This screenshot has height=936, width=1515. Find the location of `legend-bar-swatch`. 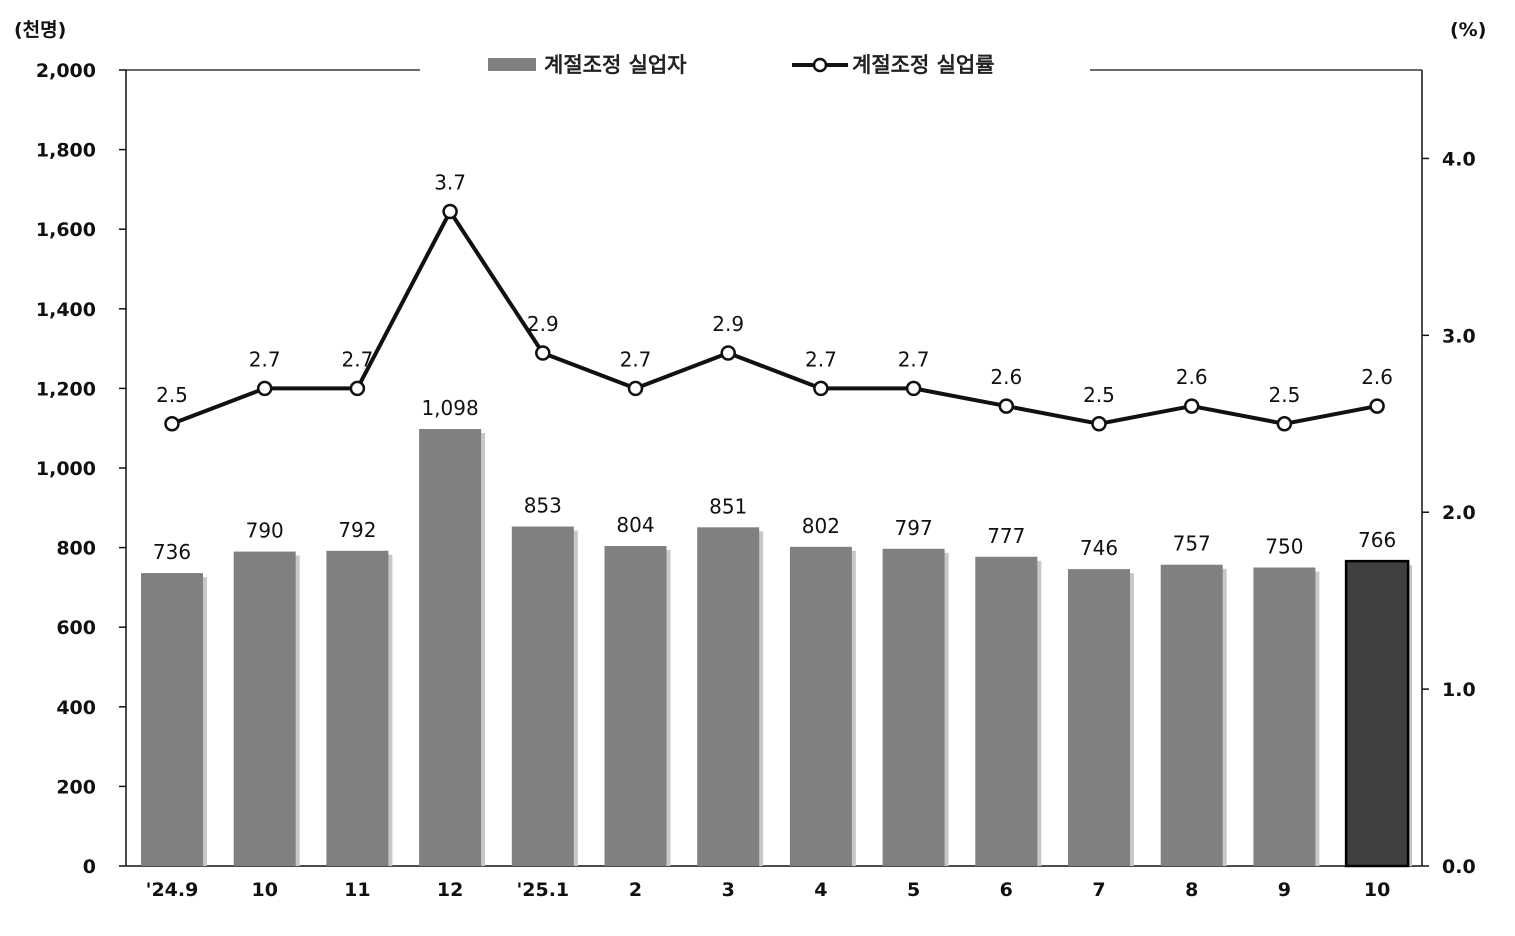

legend-bar-swatch is located at coordinates (512, 64).